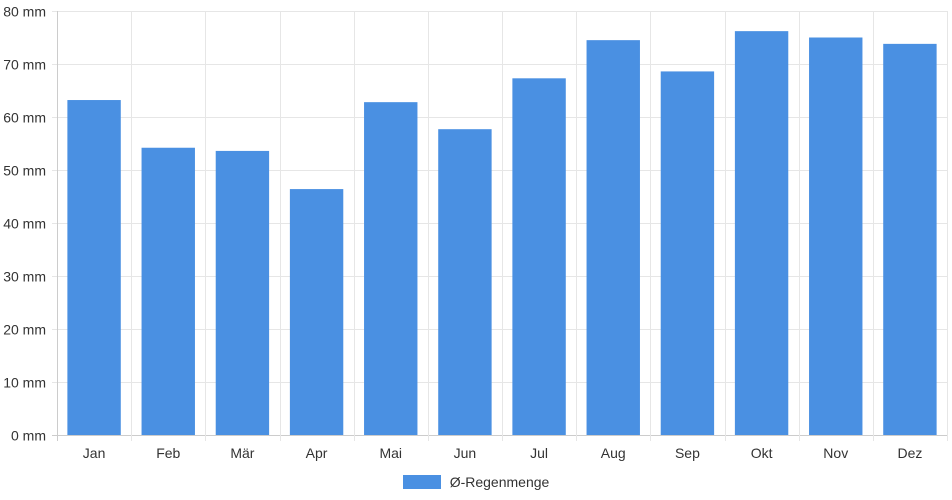 This screenshot has width=952, height=500. Describe the element at coordinates (317, 453) in the screenshot. I see `x-tick-label: Apr` at that location.